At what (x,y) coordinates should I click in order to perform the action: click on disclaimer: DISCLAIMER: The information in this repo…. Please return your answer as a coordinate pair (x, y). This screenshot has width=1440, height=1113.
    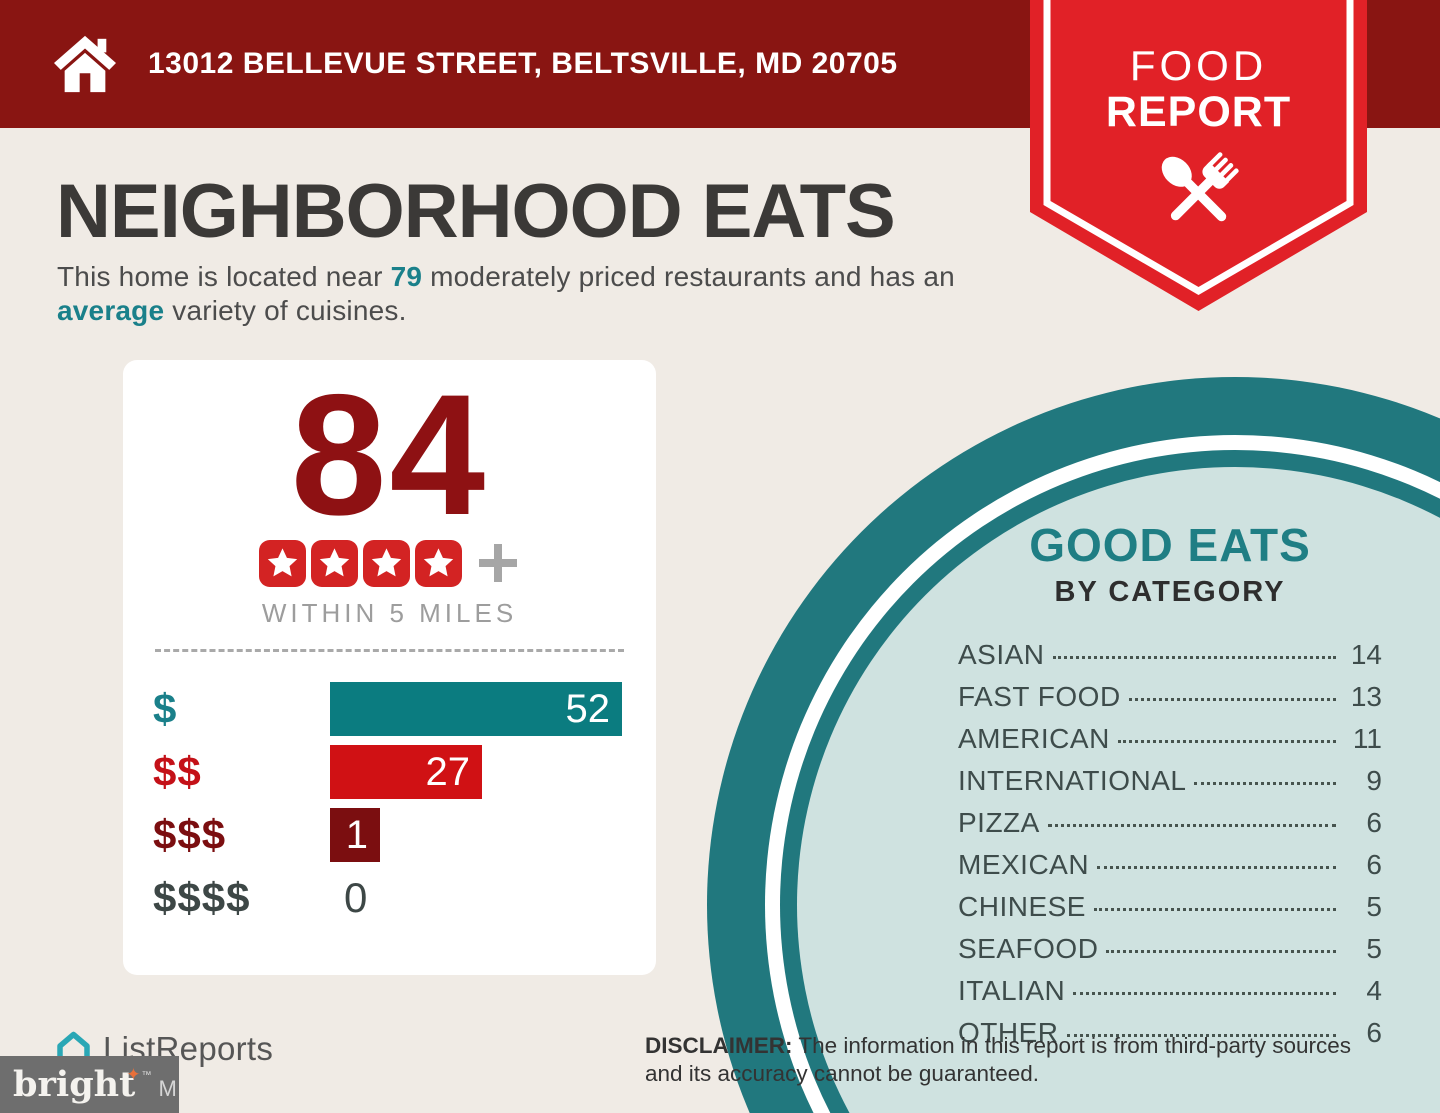
    Looking at the image, I should click on (1017, 1060).